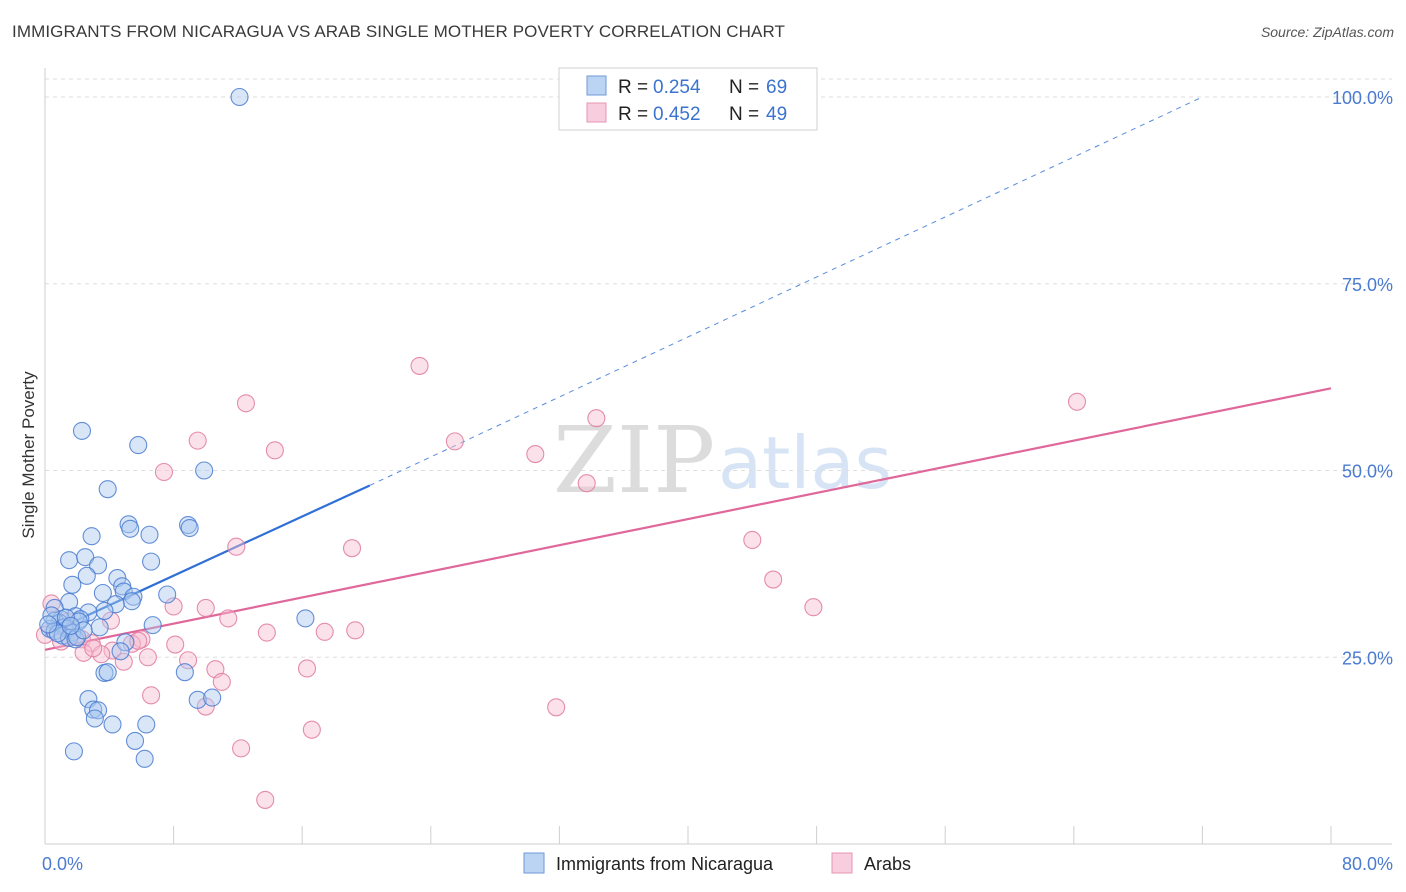  I want to click on series-legend: Immigrants from Nicaragua Arabs, so click(717, 863).